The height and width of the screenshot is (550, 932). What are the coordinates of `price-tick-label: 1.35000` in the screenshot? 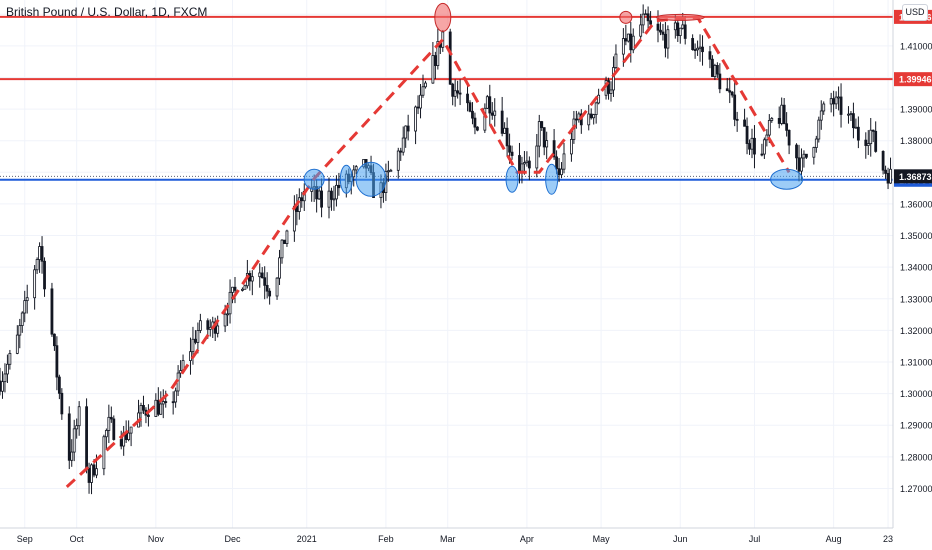 It's located at (916, 236).